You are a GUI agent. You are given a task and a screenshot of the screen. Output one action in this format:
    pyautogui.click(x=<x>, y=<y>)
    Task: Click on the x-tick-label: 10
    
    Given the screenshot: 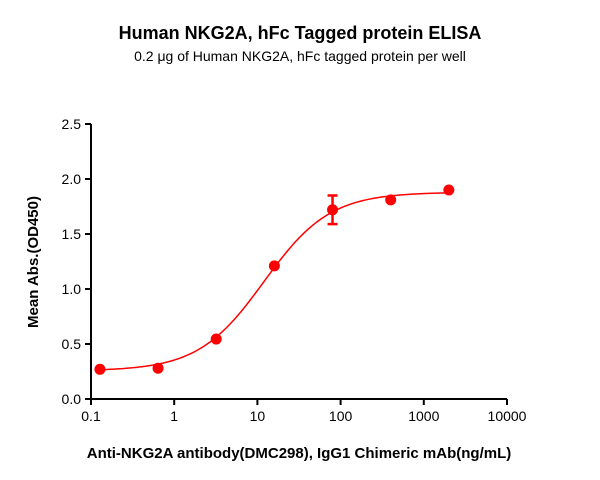 What is the action you would take?
    pyautogui.click(x=258, y=416)
    